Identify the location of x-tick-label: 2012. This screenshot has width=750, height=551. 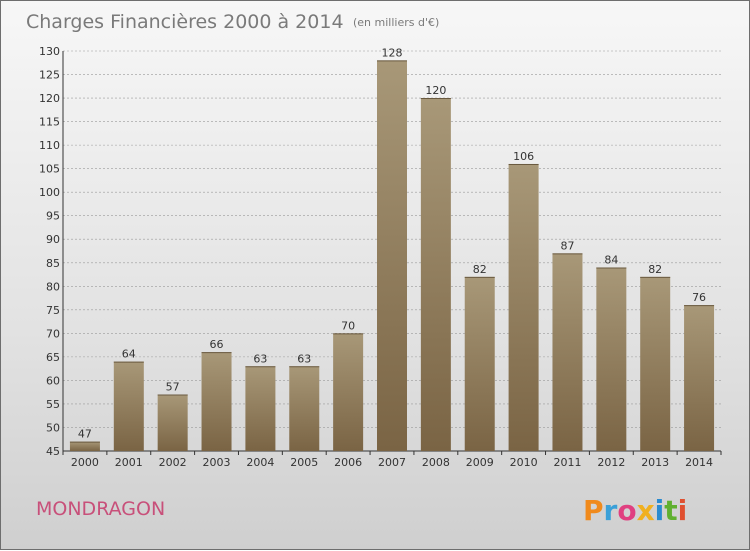
(611, 462).